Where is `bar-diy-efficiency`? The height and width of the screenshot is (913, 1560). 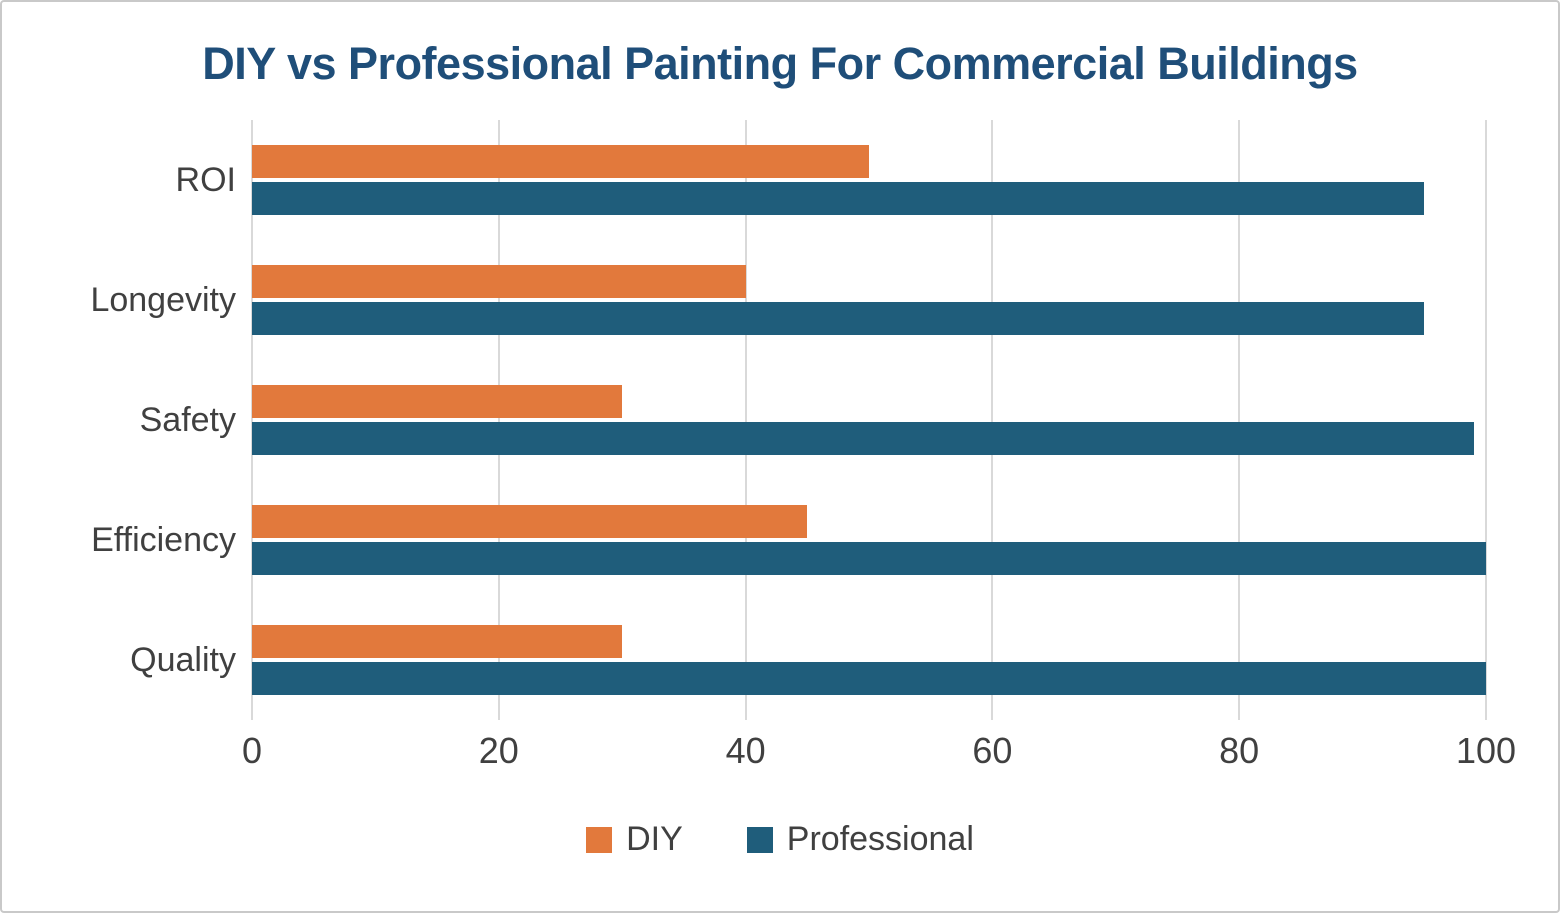 bar-diy-efficiency is located at coordinates (530, 521).